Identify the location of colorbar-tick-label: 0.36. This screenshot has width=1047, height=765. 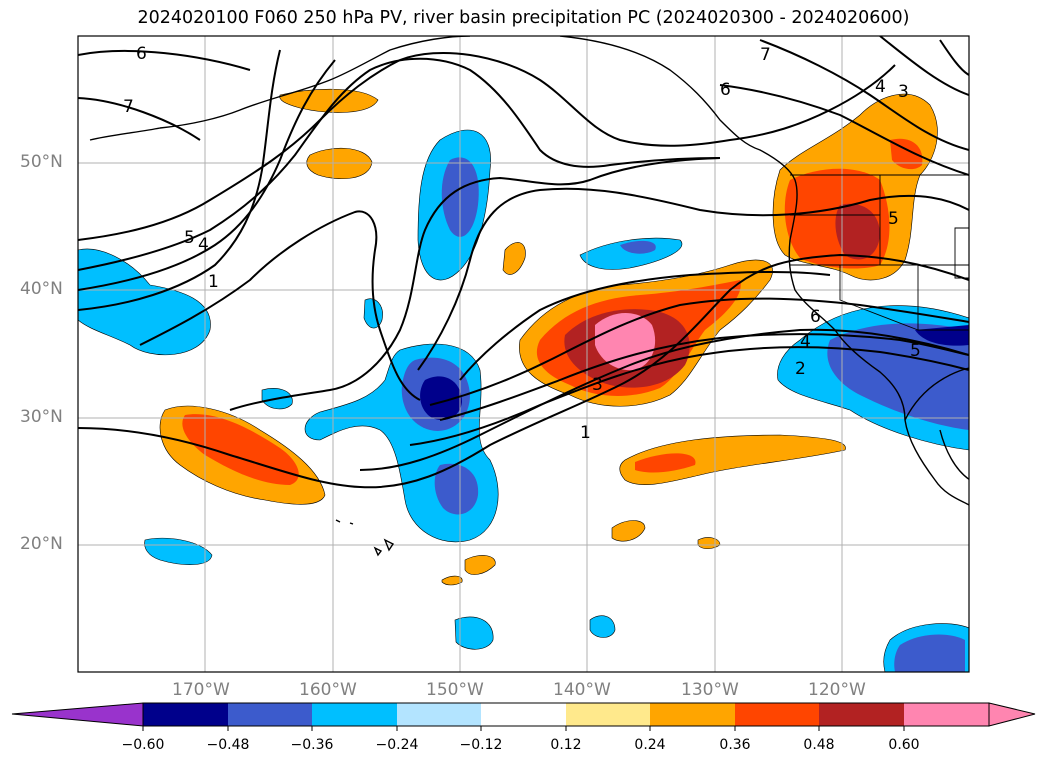
(735, 745).